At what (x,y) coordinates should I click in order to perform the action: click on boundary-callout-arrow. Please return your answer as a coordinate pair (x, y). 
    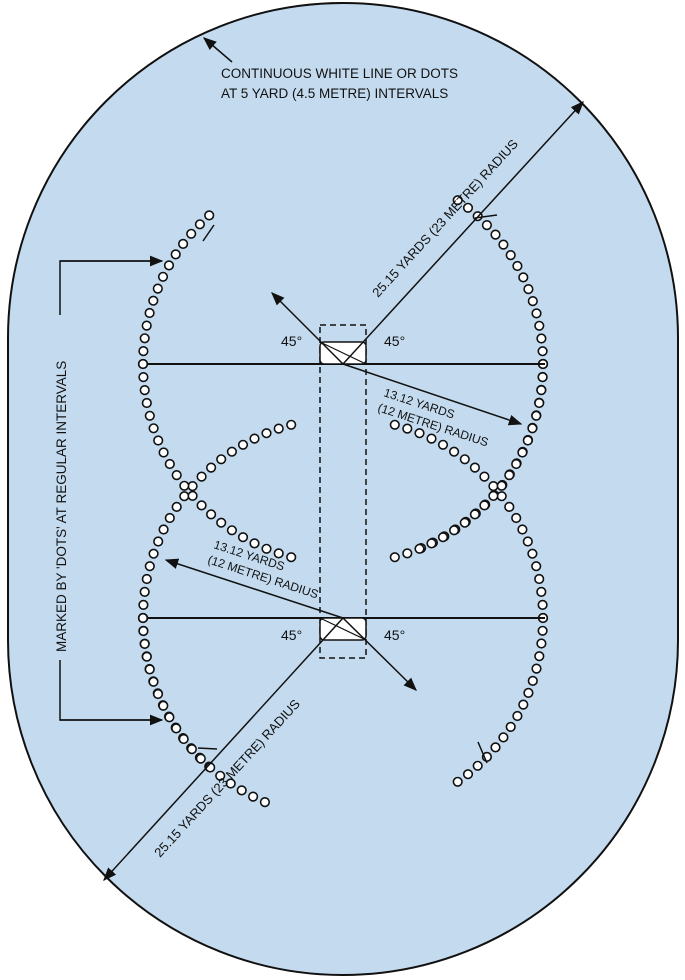
    Looking at the image, I should click on (217, 50).